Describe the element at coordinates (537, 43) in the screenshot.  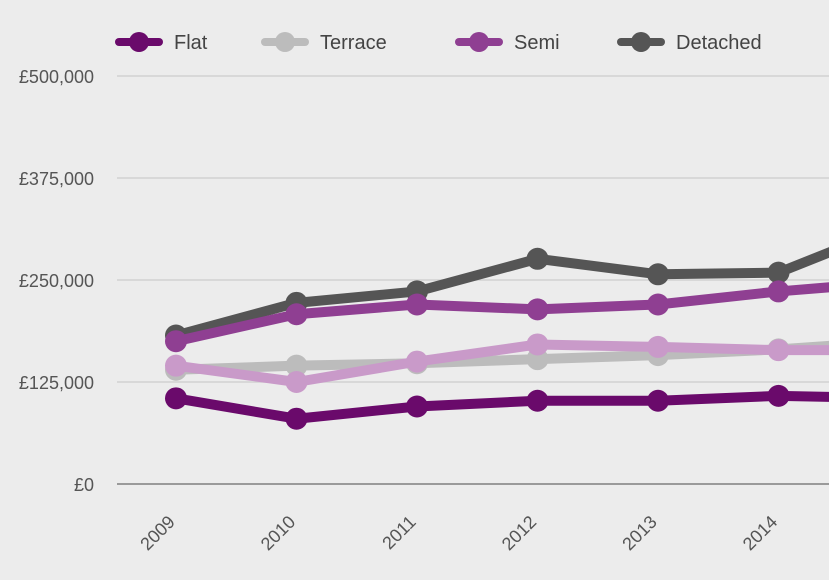
I see `legend-label: Semi` at that location.